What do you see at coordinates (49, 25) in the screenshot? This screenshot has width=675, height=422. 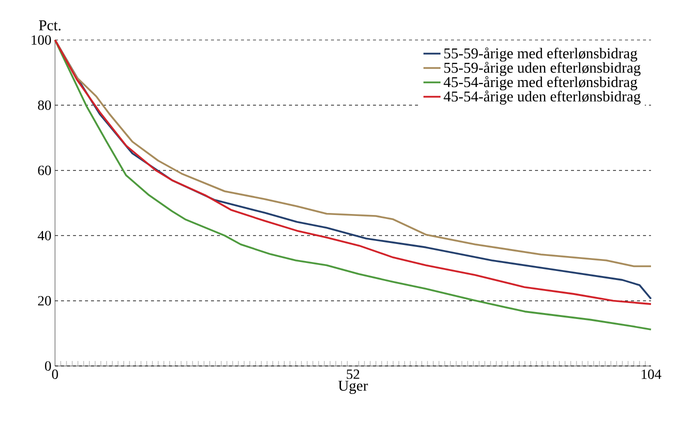 I see `y-axis-title: Pct.` at bounding box center [49, 25].